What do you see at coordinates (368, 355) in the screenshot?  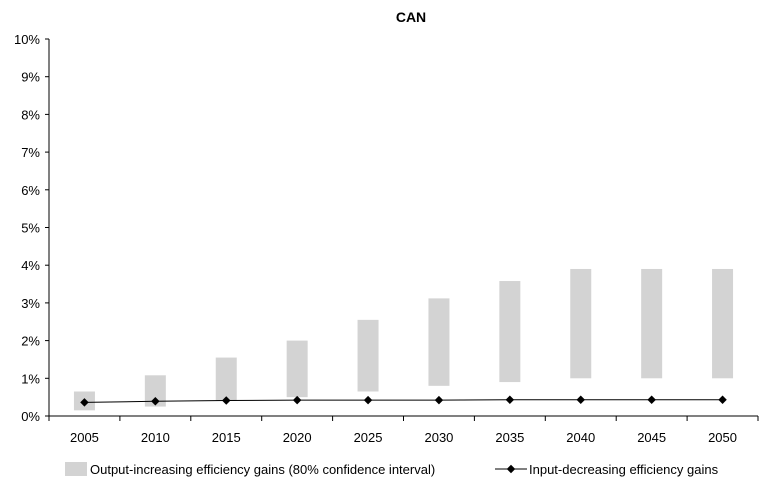 I see `range-bar-2025` at bounding box center [368, 355].